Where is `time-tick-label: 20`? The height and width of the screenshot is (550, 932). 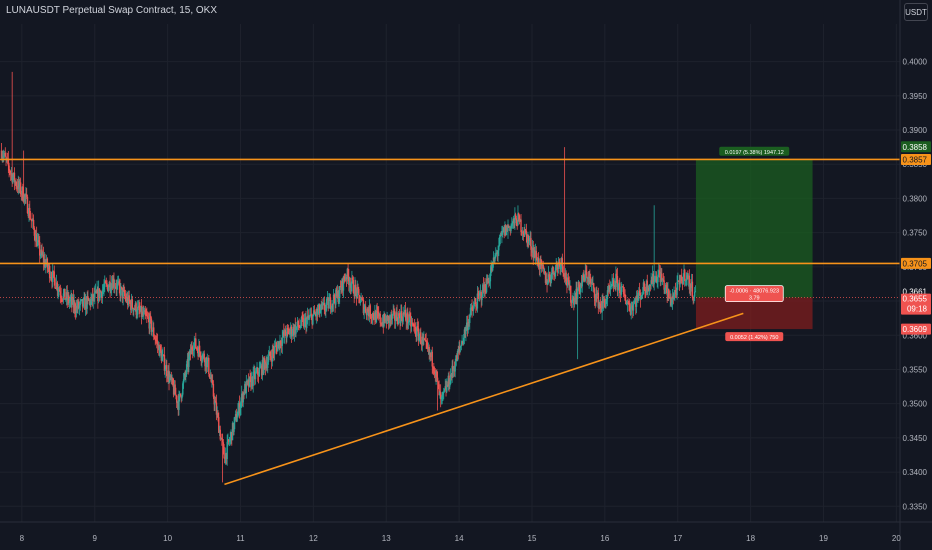 time-tick-label: 20 is located at coordinates (896, 538).